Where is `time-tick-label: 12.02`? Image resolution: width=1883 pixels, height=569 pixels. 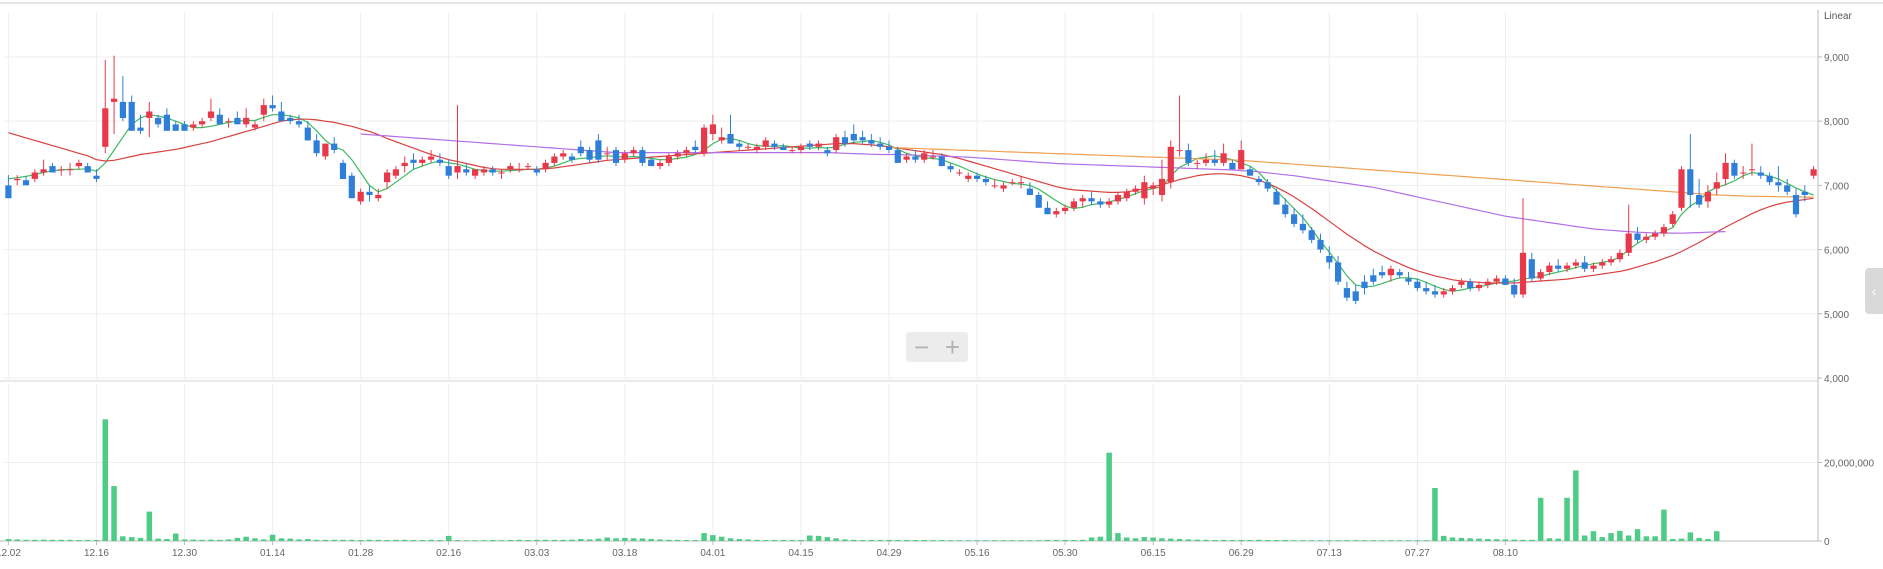
time-tick-label: 12.02 is located at coordinates (10, 553).